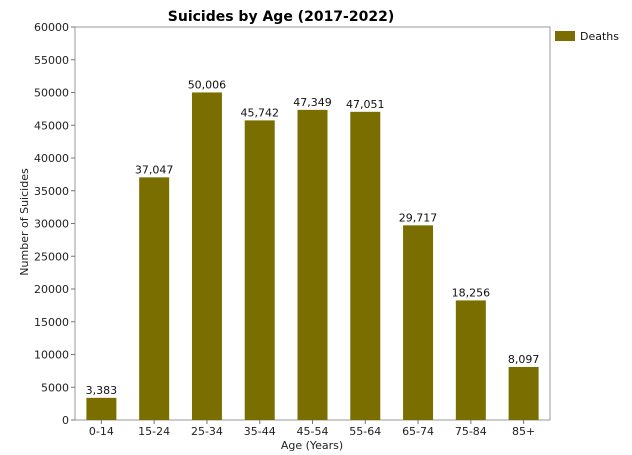 Image resolution: width=632 pixels, height=455 pixels. Describe the element at coordinates (51, 60) in the screenshot. I see `y-tick-label: 55000` at that location.